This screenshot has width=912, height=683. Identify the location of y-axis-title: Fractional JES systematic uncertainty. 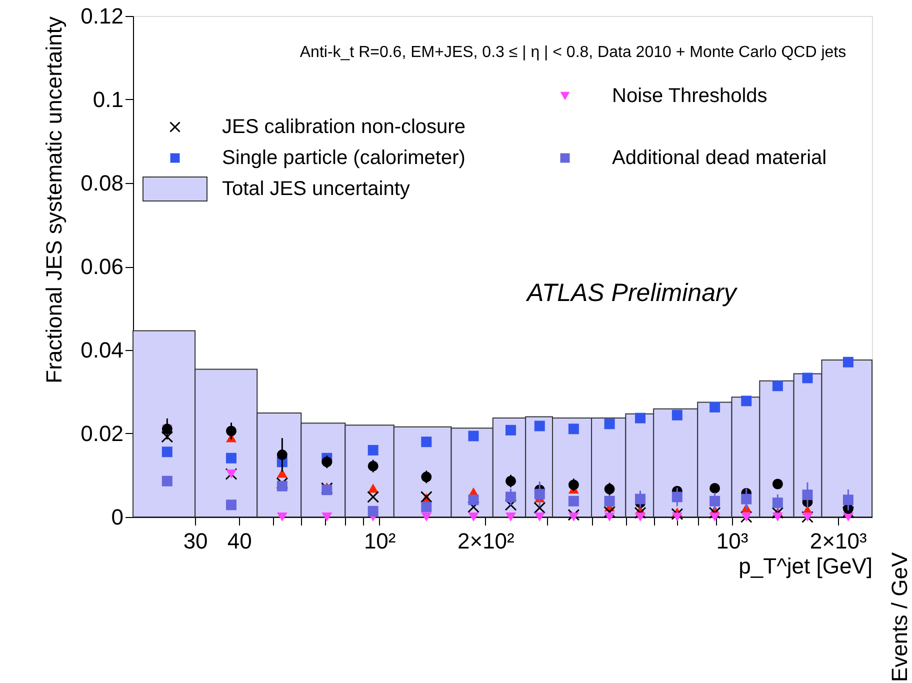
(54, 200).